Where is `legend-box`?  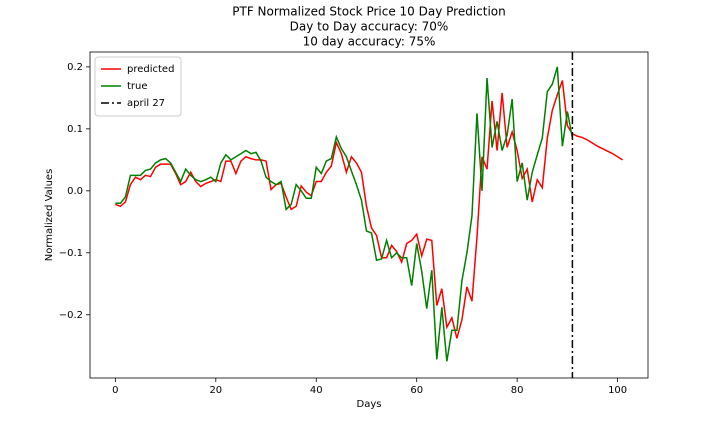
legend-box is located at coordinates (138, 86).